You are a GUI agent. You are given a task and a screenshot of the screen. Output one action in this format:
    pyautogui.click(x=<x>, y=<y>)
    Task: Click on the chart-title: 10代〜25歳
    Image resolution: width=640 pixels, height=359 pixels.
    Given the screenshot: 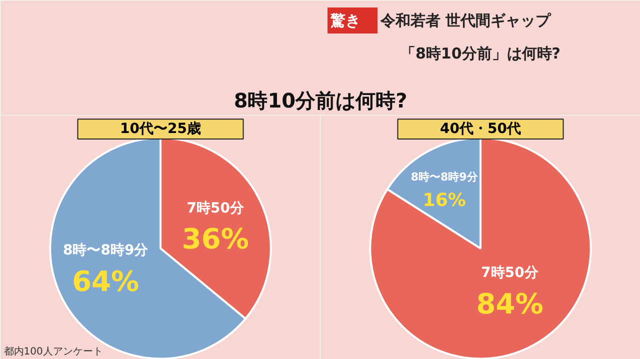 What is the action you would take?
    pyautogui.click(x=160, y=129)
    